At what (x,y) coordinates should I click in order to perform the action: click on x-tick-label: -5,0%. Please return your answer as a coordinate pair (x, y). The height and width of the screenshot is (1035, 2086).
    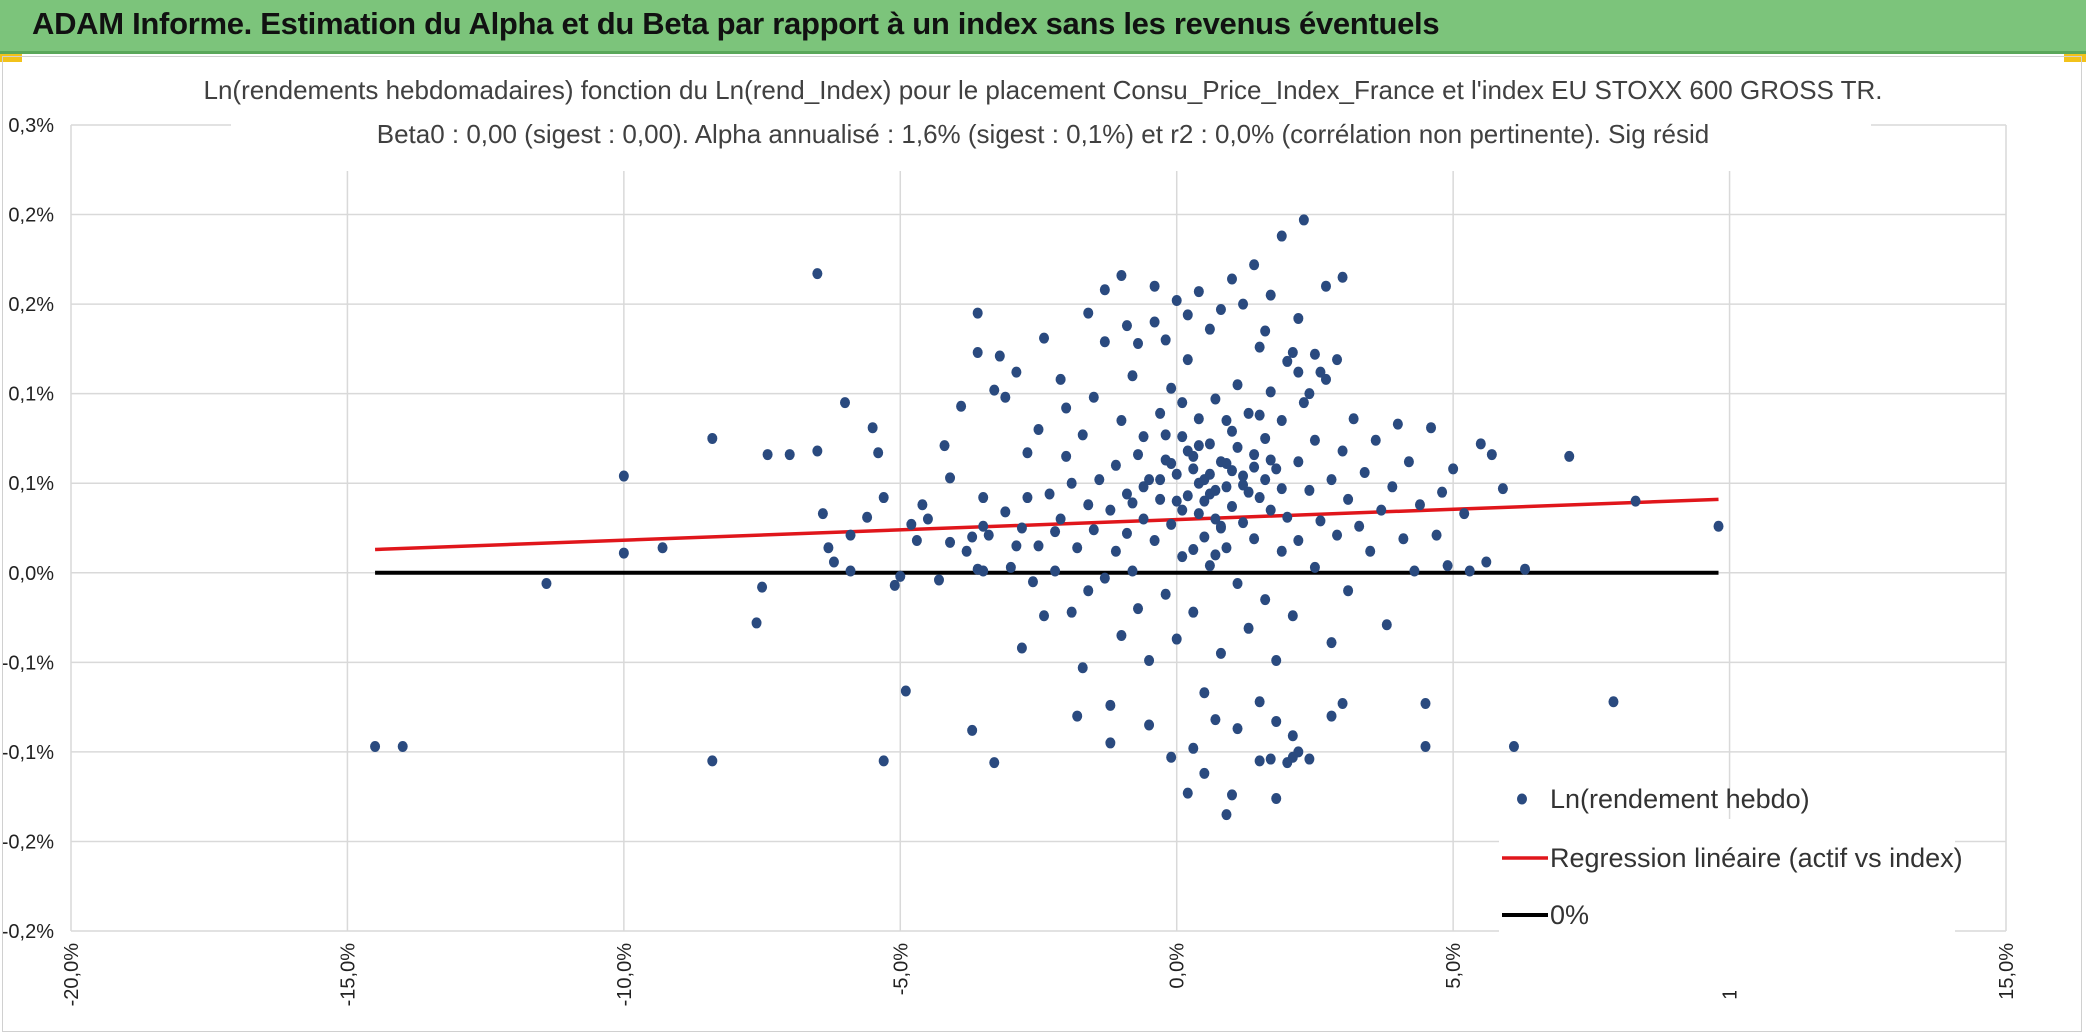
    Looking at the image, I should click on (901, 969).